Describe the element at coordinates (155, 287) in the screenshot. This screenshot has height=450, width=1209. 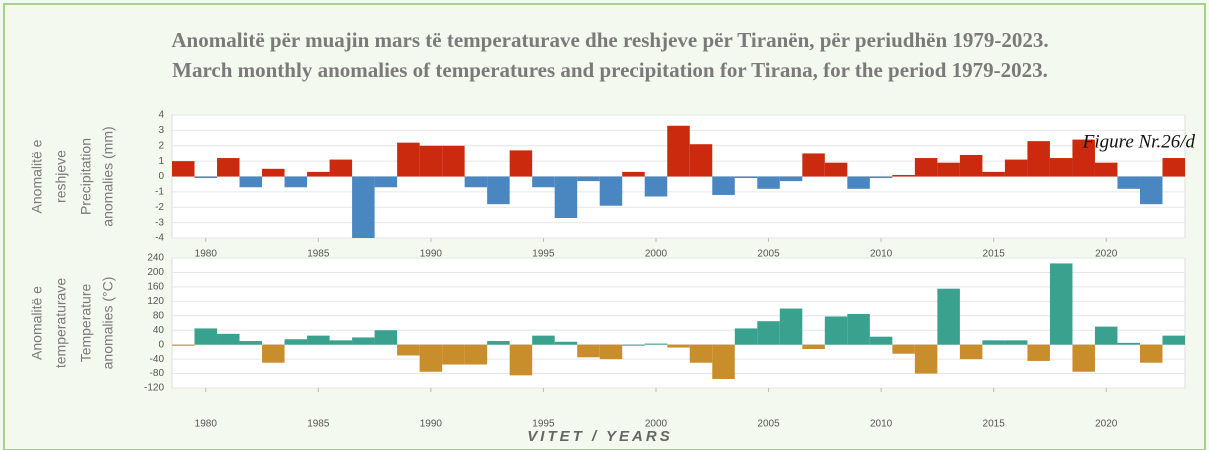
I see `y-tick-label: 160` at that location.